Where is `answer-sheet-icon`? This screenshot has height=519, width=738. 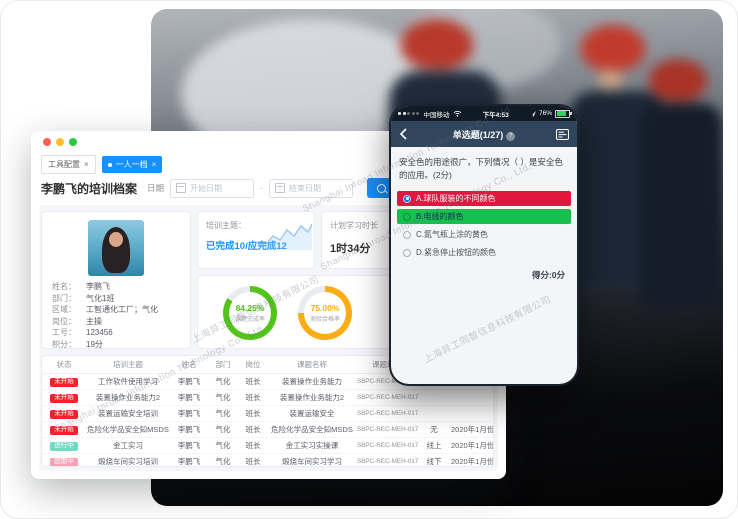
answer-sheet-icon is located at coordinates (562, 134).